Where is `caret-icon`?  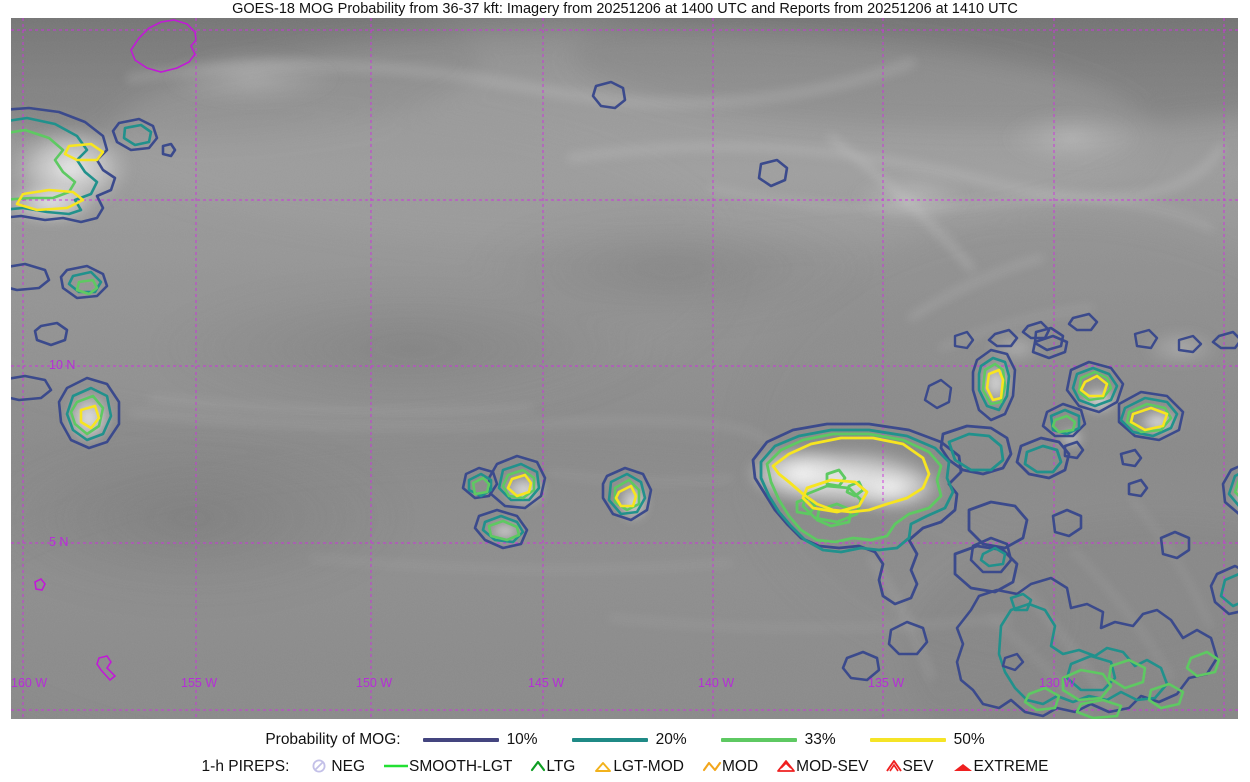 caret-icon is located at coordinates (538, 767).